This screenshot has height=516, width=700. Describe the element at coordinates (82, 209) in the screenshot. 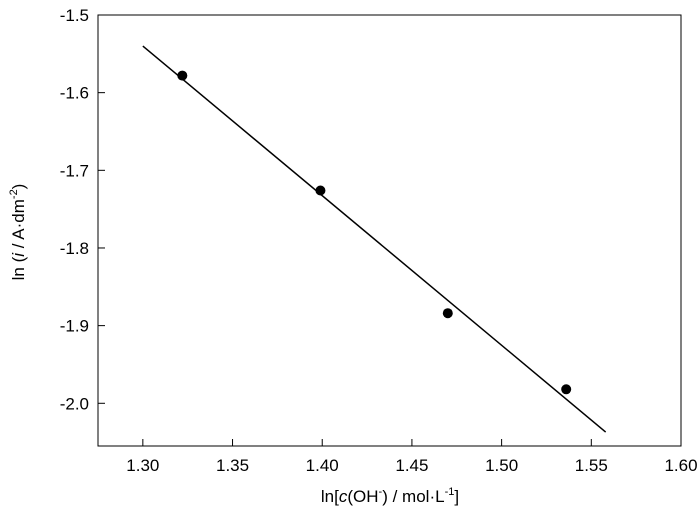

I see `y-axis-ticks: -1.5 -1.6 -1.7 -1.8 -1.9 -2.0` at that location.